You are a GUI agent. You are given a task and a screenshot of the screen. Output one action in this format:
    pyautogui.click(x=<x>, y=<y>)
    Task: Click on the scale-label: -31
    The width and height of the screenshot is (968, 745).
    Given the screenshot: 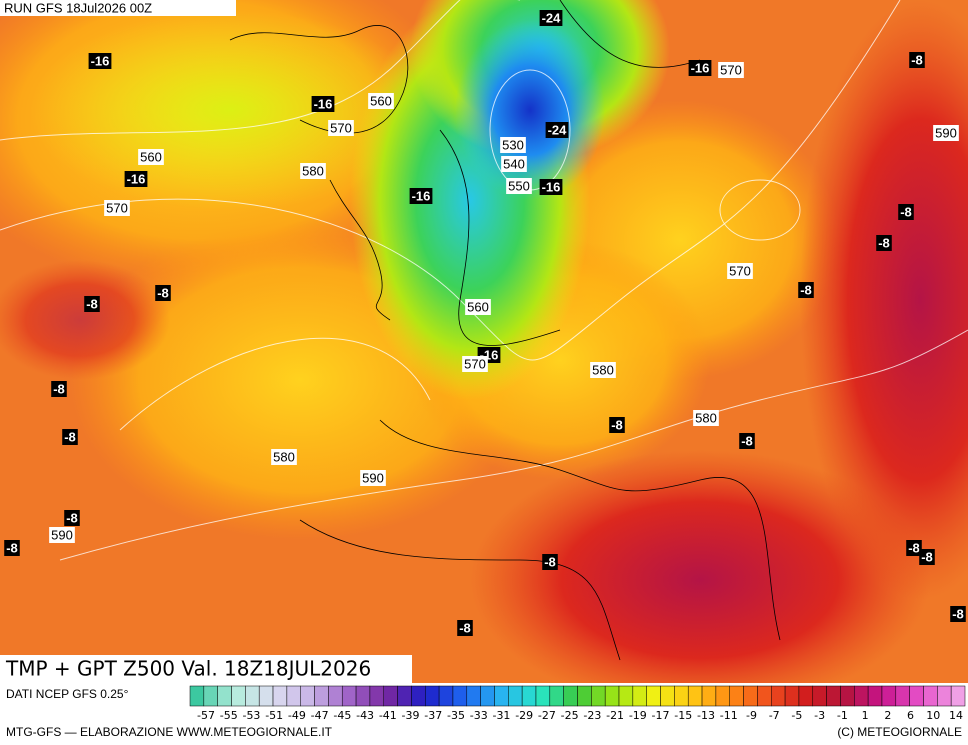 What is the action you would take?
    pyautogui.click(x=501, y=715)
    